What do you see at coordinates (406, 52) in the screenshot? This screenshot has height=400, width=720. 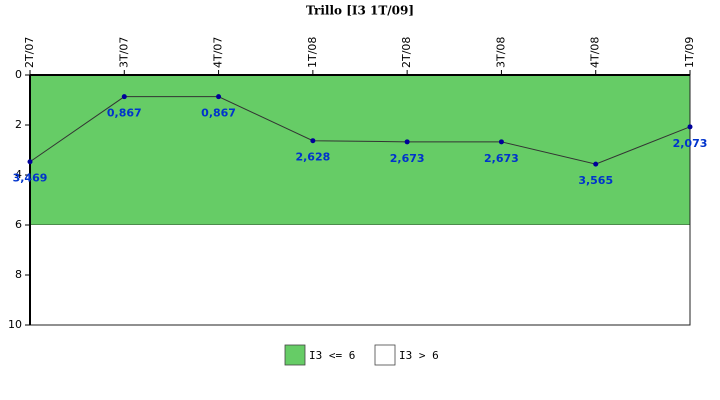 I see `x-tick-label: 2T/08` at bounding box center [406, 52].